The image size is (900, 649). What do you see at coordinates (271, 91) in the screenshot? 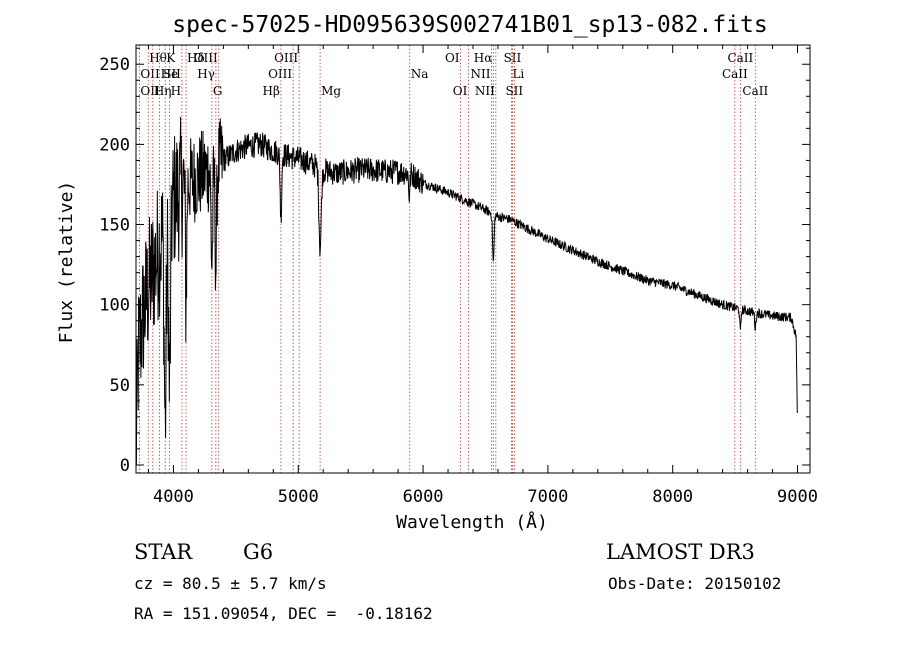
I see `line-marker-label: Hβ` at bounding box center [271, 91].